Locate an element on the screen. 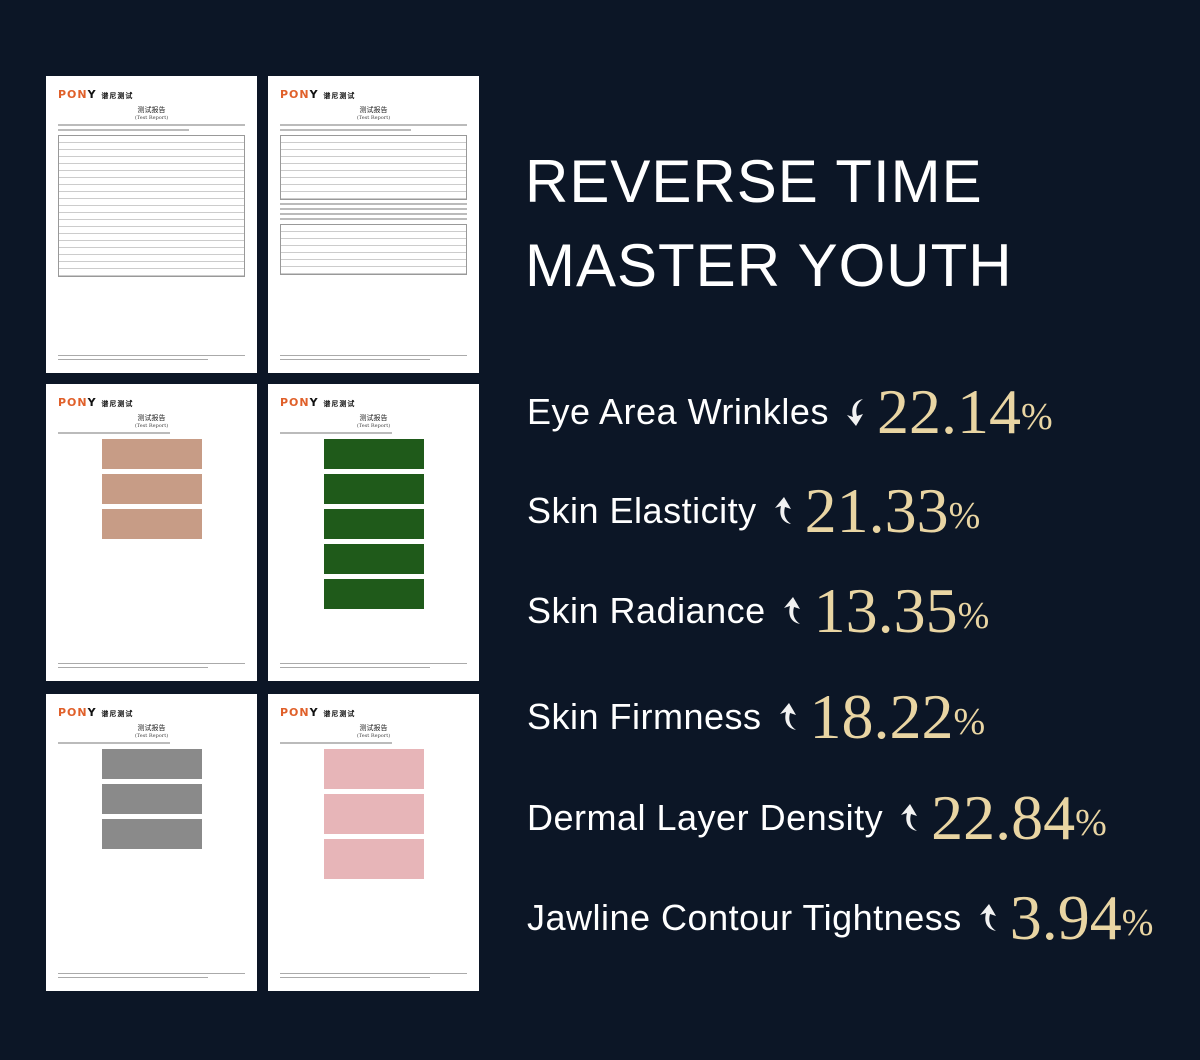 The height and width of the screenshot is (1060, 1200). metric-label: Skin Elasticity is located at coordinates (642, 510).